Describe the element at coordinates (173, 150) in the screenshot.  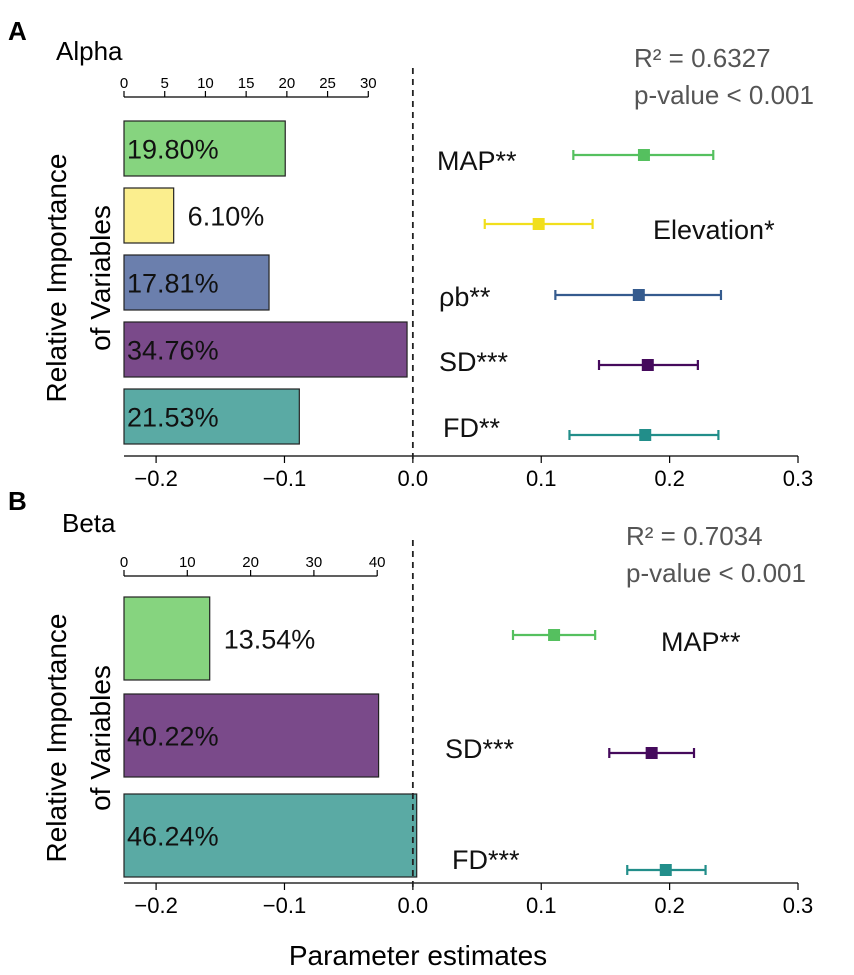
I see `importance-bar-label: 19.80%` at that location.